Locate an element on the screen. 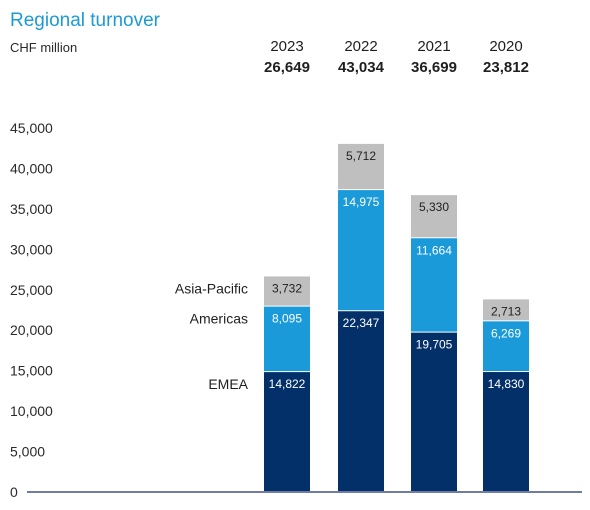  total-2022: 43,034 is located at coordinates (361, 67).